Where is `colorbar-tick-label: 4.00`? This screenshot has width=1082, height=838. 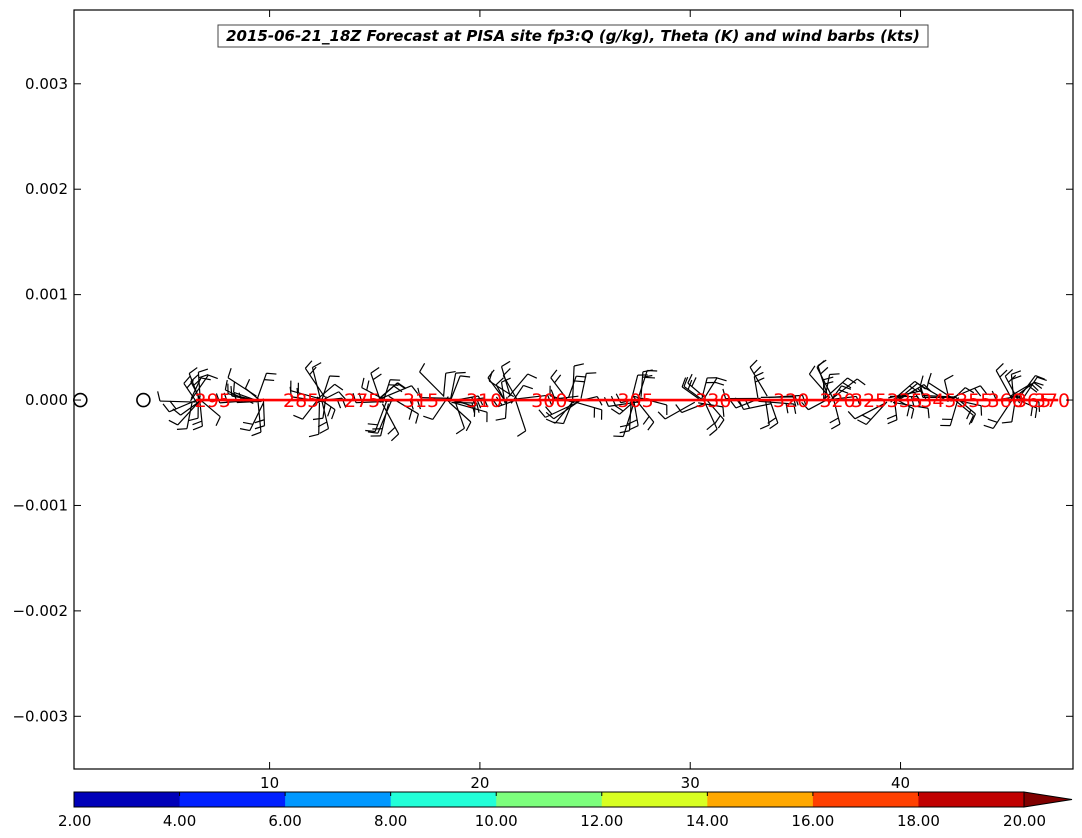
colorbar-tick-label: 4.00 is located at coordinates (179, 821).